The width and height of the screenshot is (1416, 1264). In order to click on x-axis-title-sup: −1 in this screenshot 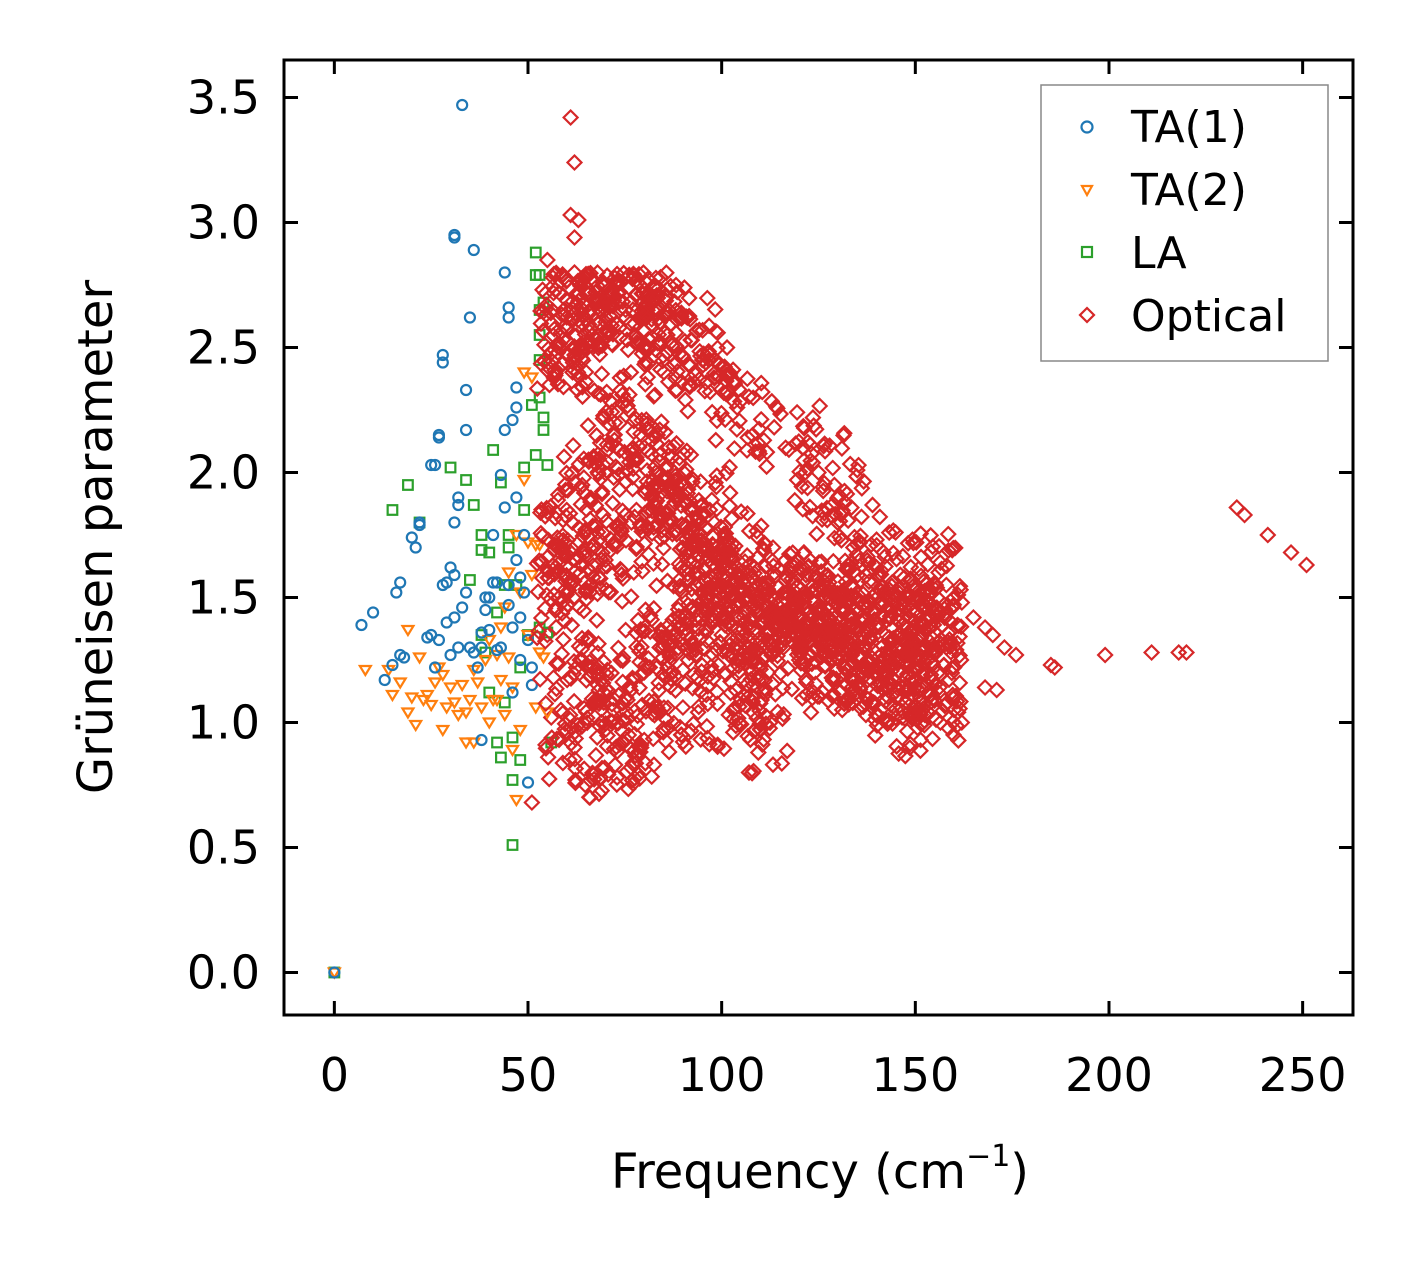, I will do `click(988, 1156)`.